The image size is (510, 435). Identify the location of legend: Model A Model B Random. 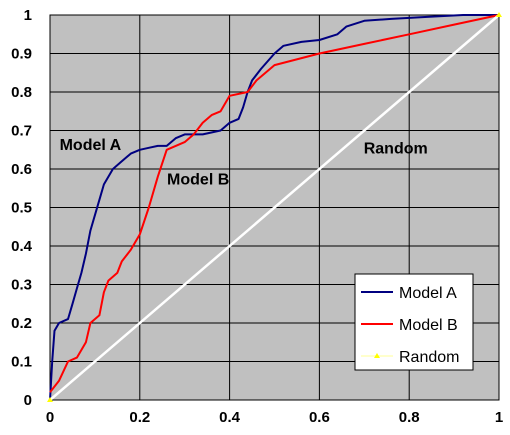
(414, 322).